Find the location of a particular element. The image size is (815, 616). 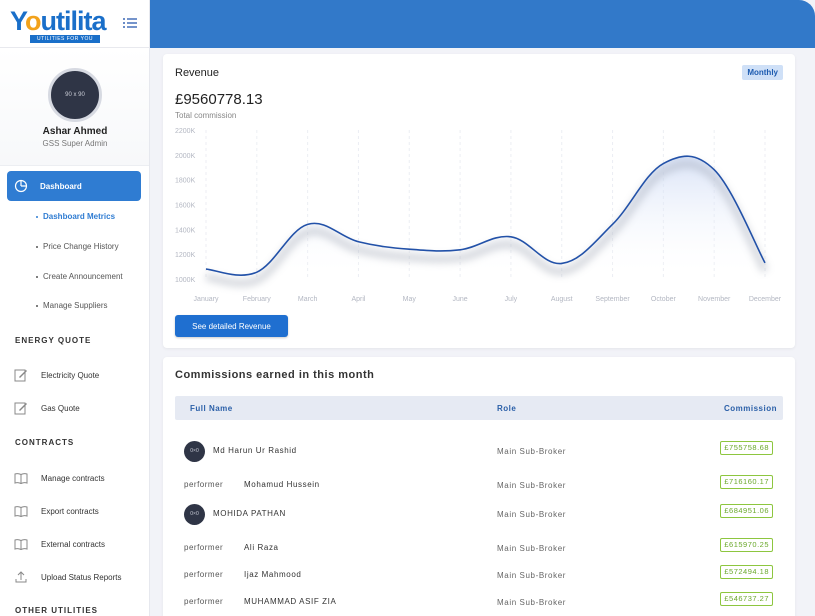

x-tick-label: June is located at coordinates (459, 299).